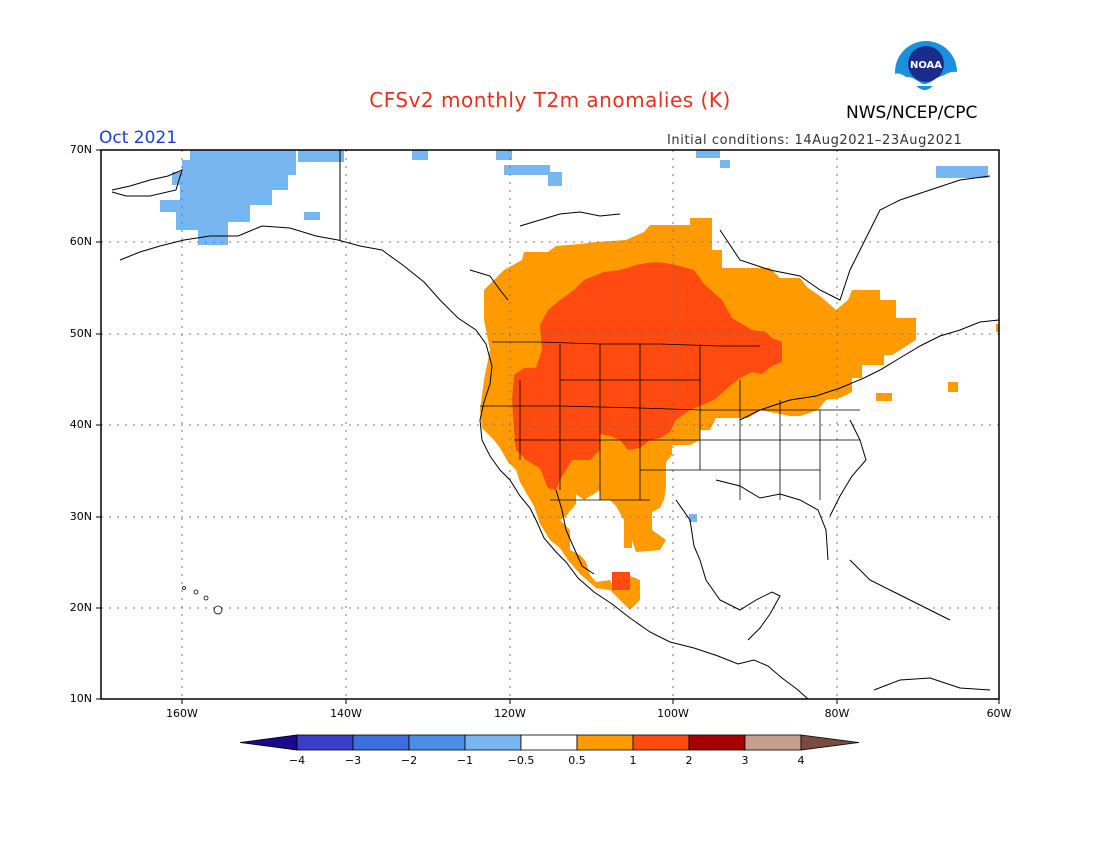  What do you see at coordinates (80, 516) in the screenshot?
I see `lat-label-30n: 30N` at bounding box center [80, 516].